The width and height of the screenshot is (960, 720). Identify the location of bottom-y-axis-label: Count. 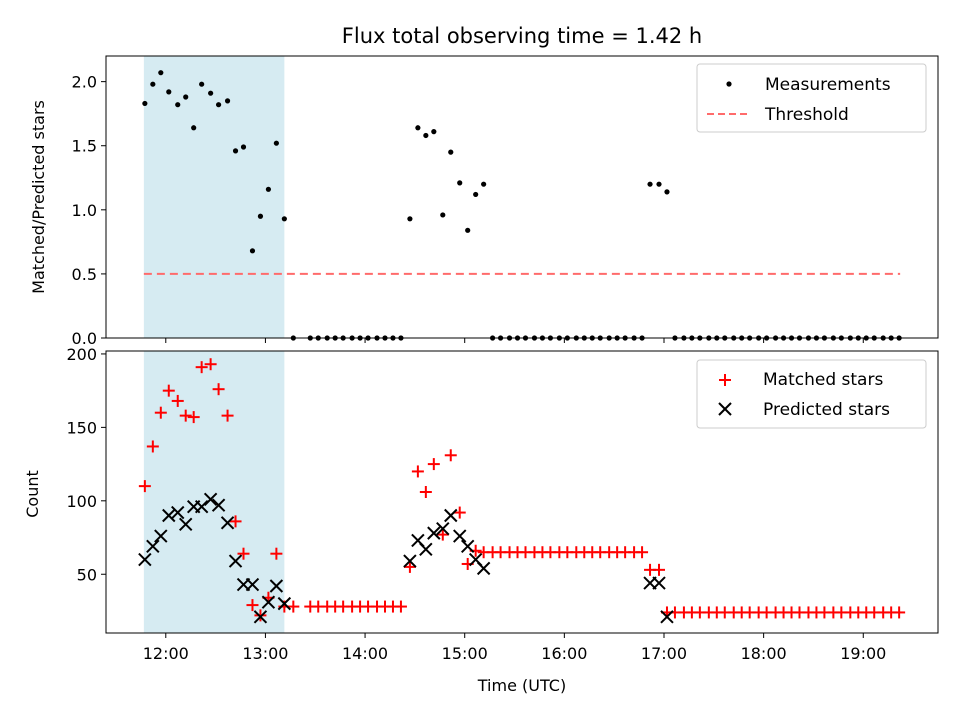
(32, 494).